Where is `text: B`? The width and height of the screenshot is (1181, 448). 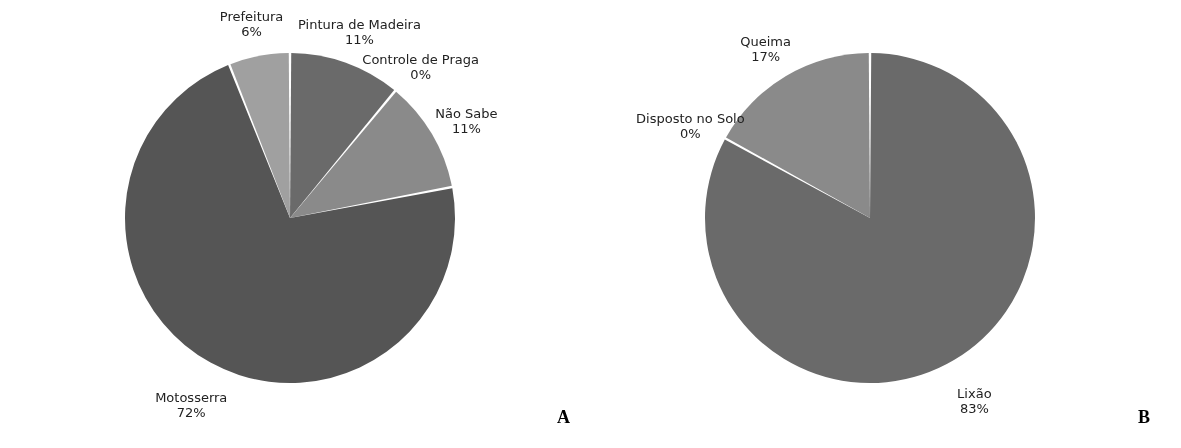 text: B is located at coordinates (1143, 417).